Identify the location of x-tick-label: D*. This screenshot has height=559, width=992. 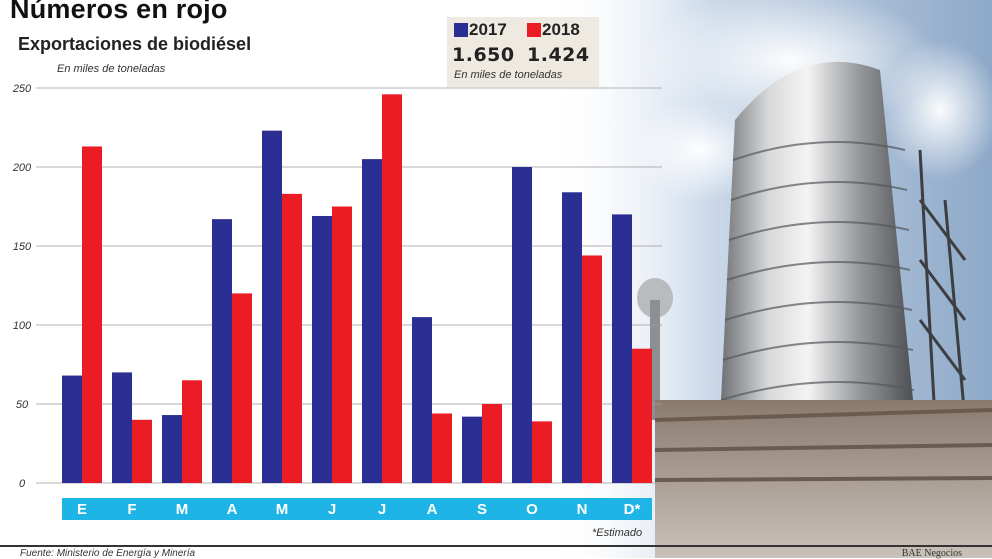
(632, 509).